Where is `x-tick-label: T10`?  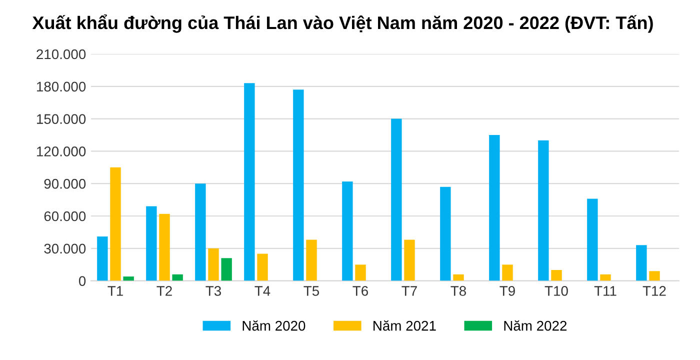 x-tick-label: T10 is located at coordinates (556, 291).